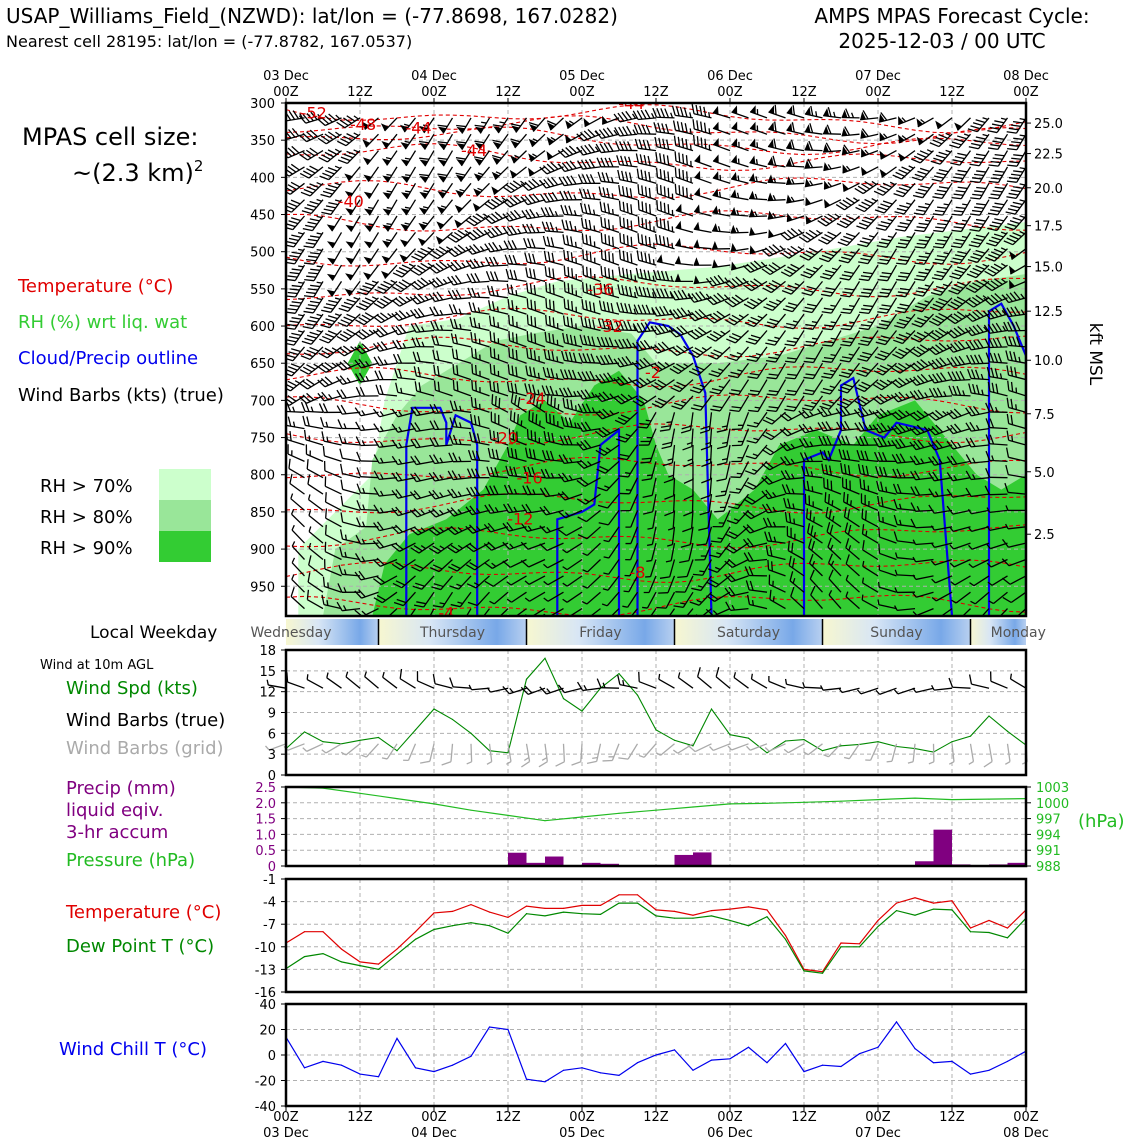  What do you see at coordinates (145, 720) in the screenshot?
I see `wind-barbs-true-label: Wind Barbs (true)` at bounding box center [145, 720].